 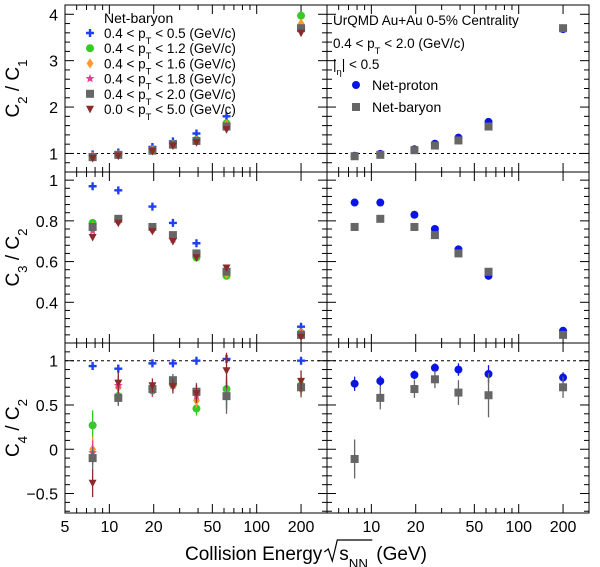 I want to click on panel-frame, so click(x=458, y=88).